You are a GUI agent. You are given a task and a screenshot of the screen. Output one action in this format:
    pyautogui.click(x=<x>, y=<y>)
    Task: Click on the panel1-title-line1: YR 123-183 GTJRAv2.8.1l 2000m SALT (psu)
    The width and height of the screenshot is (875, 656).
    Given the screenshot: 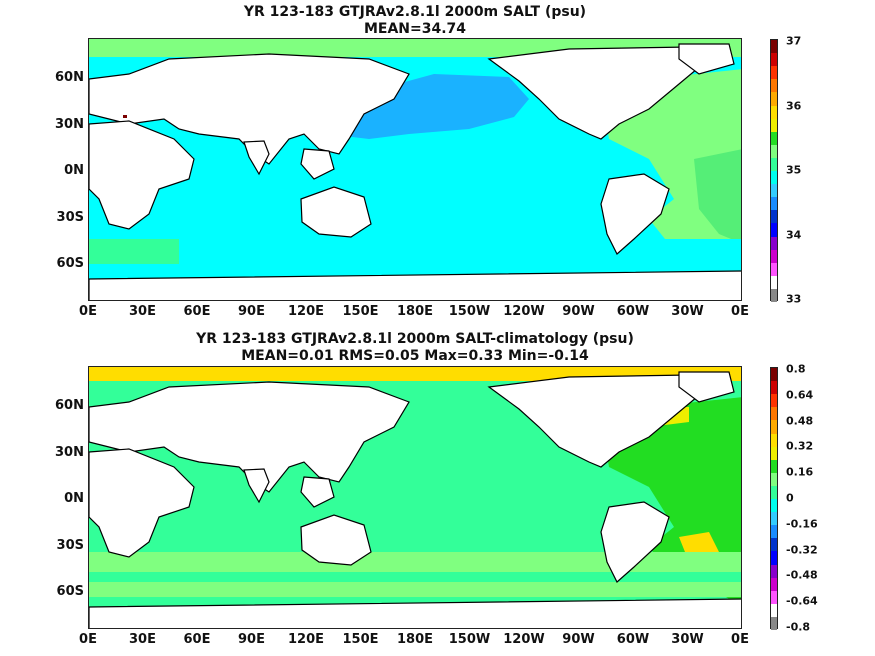 What is the action you would take?
    pyautogui.click(x=415, y=12)
    